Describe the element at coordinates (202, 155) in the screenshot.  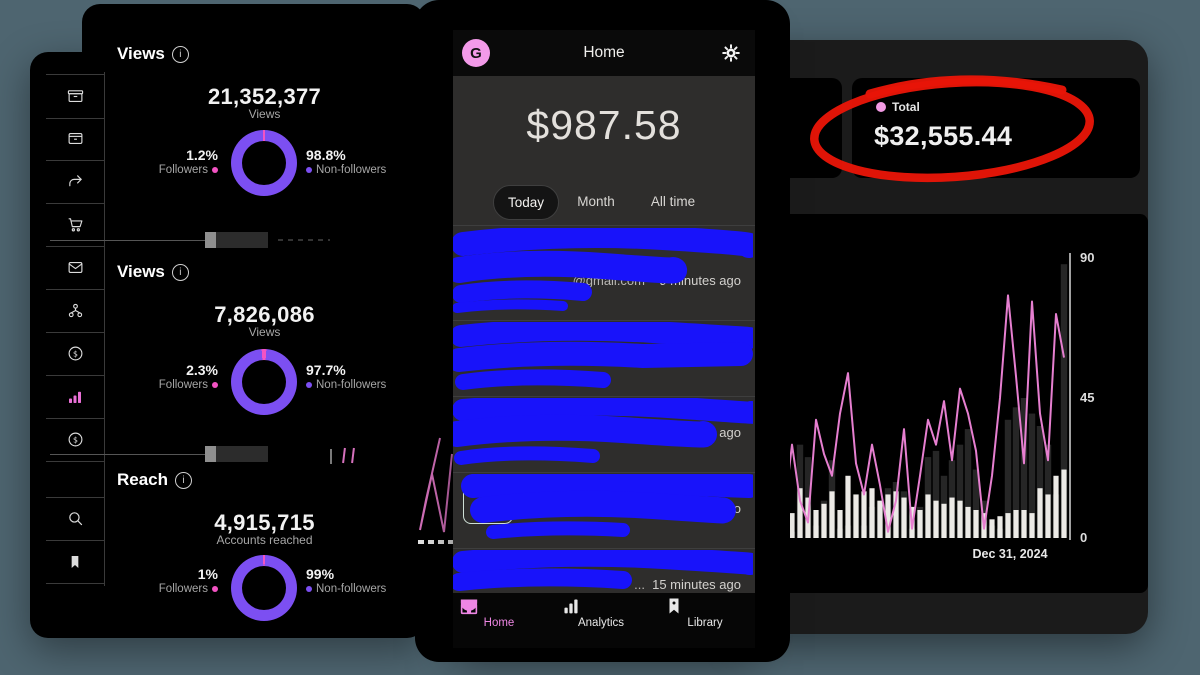
I see `followers-pct: 1.2%` at that location.